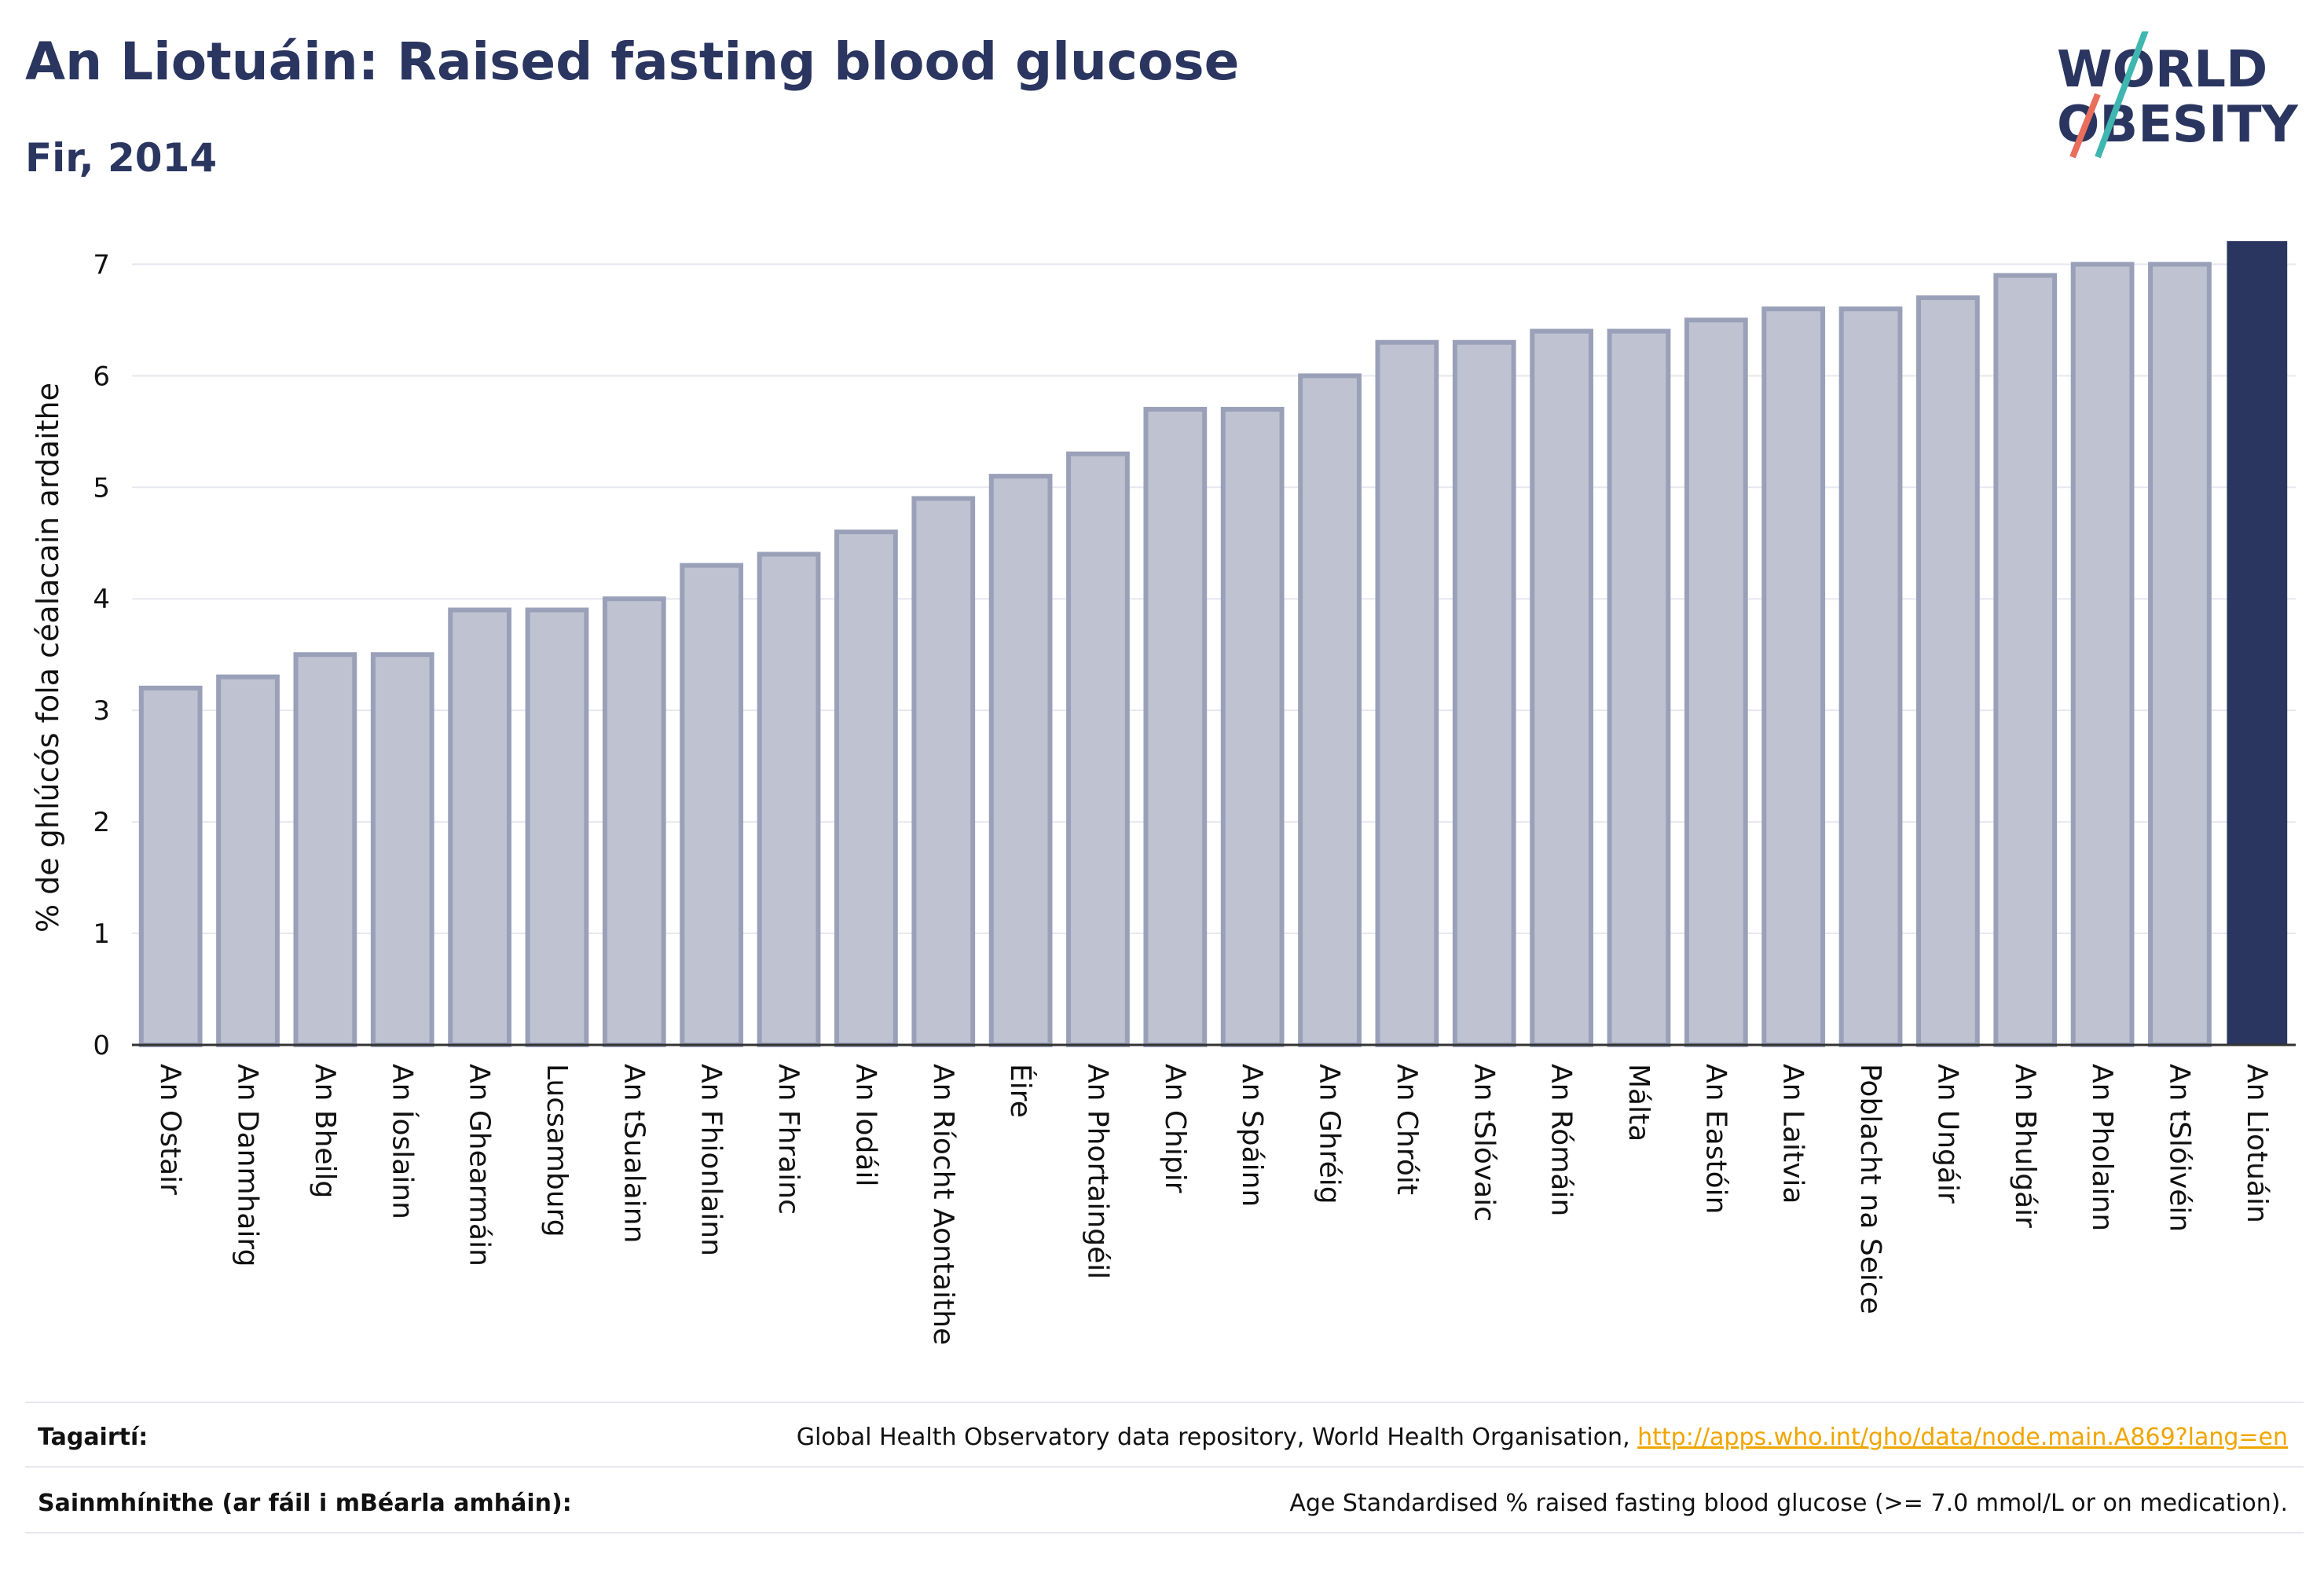 The image size is (2324, 1576). Describe the element at coordinates (1330, 1134) in the screenshot. I see `x-tick-label: An Ghréig` at that location.